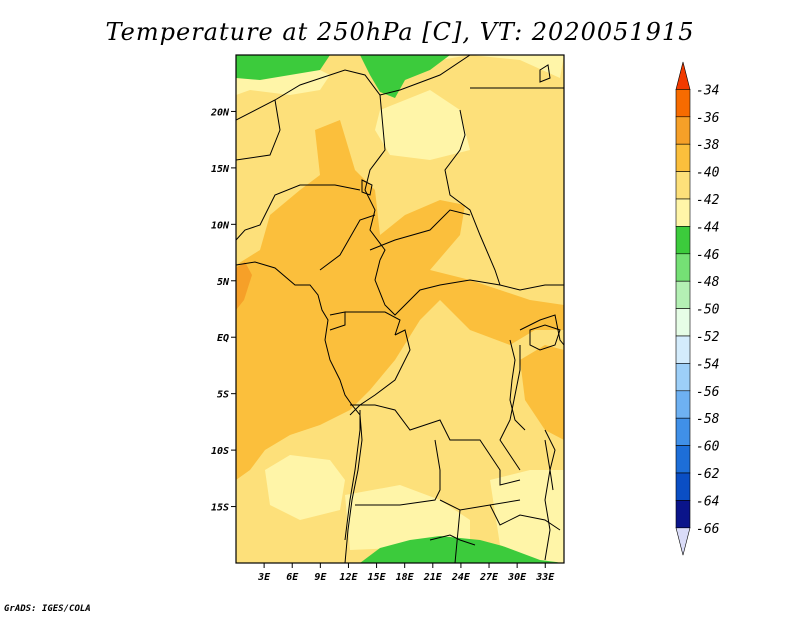 This screenshot has height=618, width=800. I want to click on coast-west, so click(299, 412).